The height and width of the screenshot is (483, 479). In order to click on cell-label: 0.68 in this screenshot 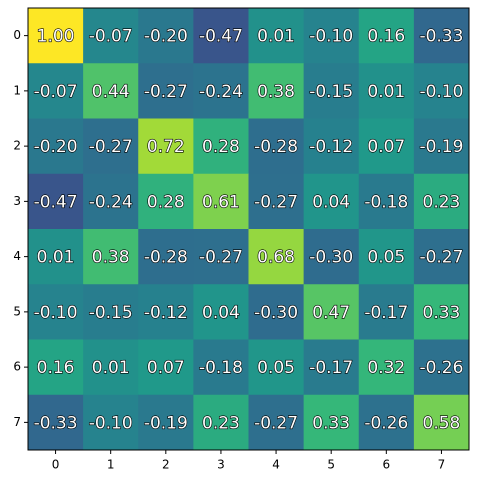, I will do `click(276, 258)`.